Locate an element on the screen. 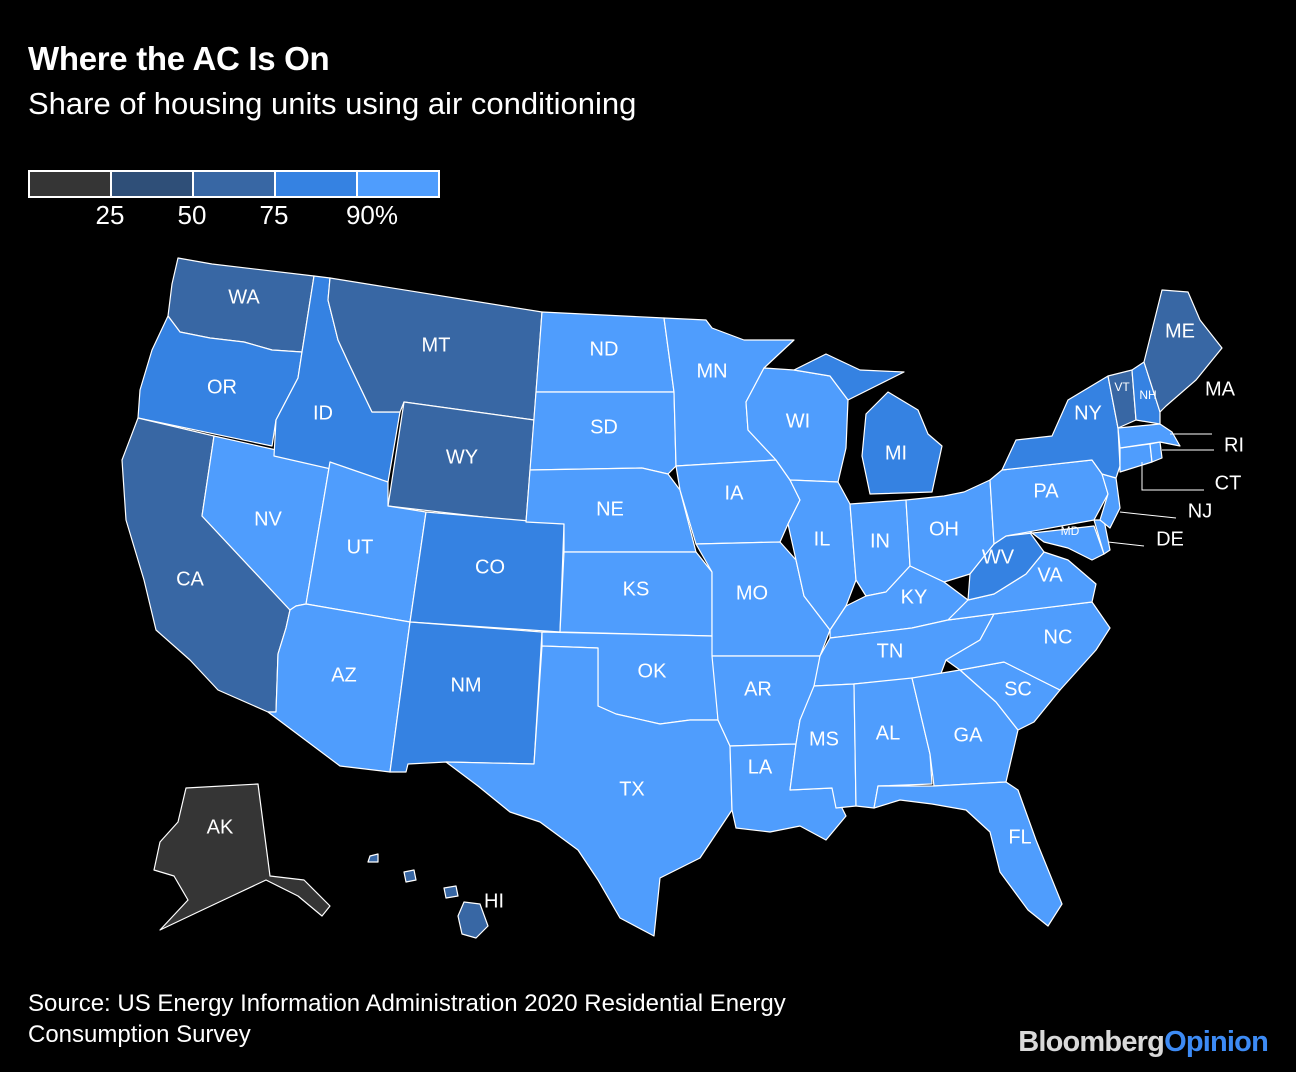 The image size is (1296, 1072). label-LA: LA is located at coordinates (760, 767).